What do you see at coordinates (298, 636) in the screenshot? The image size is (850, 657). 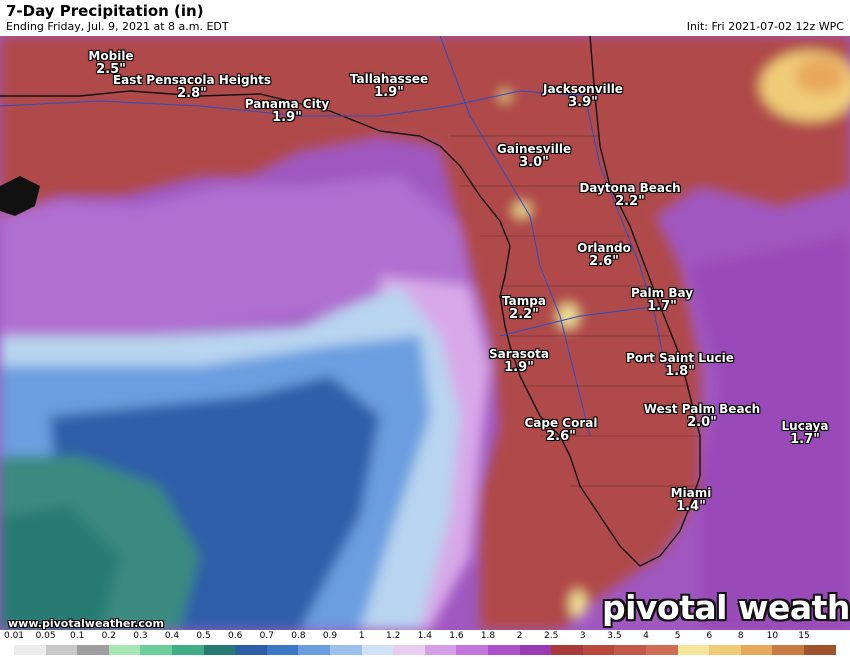 I see `legend-label: 0.8` at bounding box center [298, 636].